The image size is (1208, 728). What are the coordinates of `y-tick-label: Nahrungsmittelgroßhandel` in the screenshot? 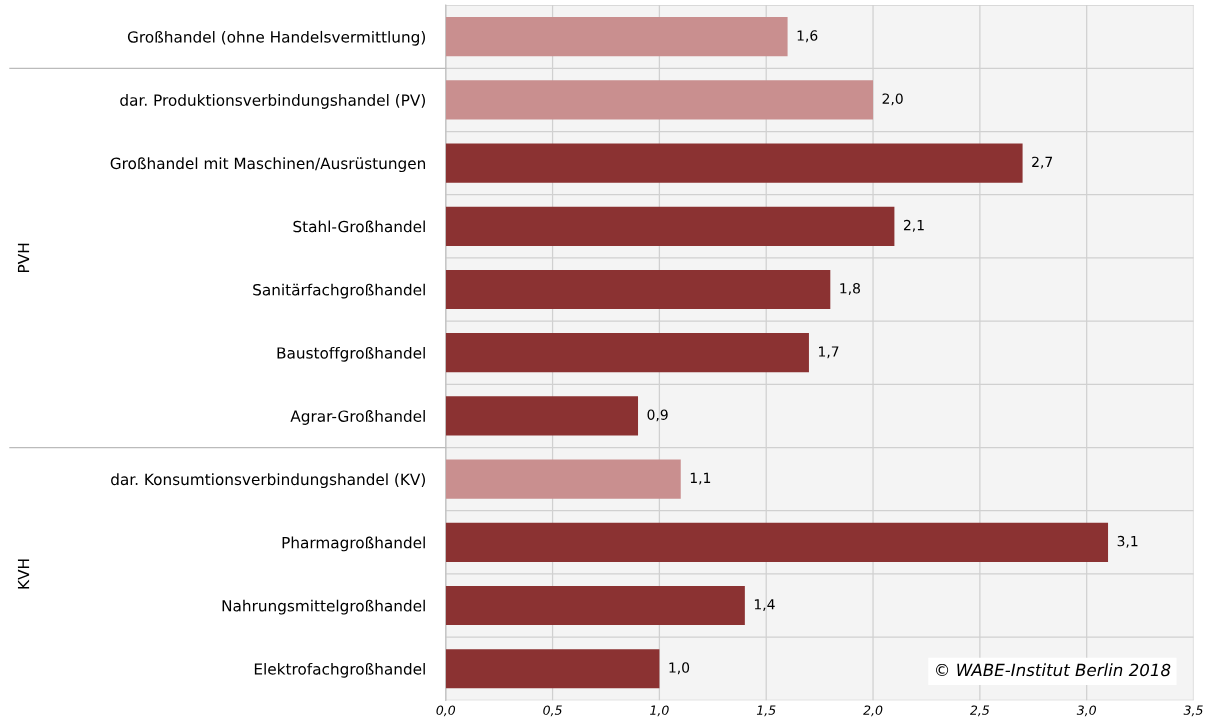 It's located at (323, 607).